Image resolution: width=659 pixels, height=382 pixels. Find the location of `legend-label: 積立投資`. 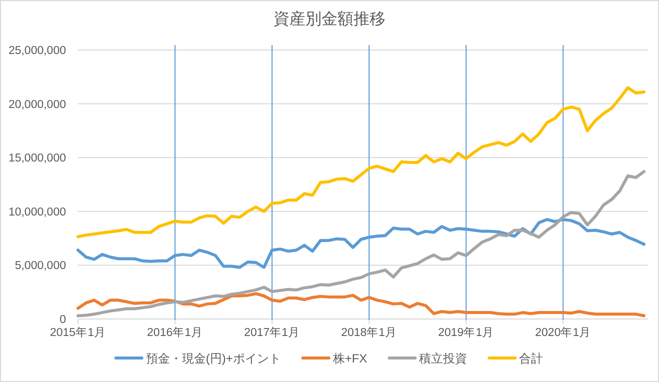

legend-label: 積立投資 is located at coordinates (443, 359).